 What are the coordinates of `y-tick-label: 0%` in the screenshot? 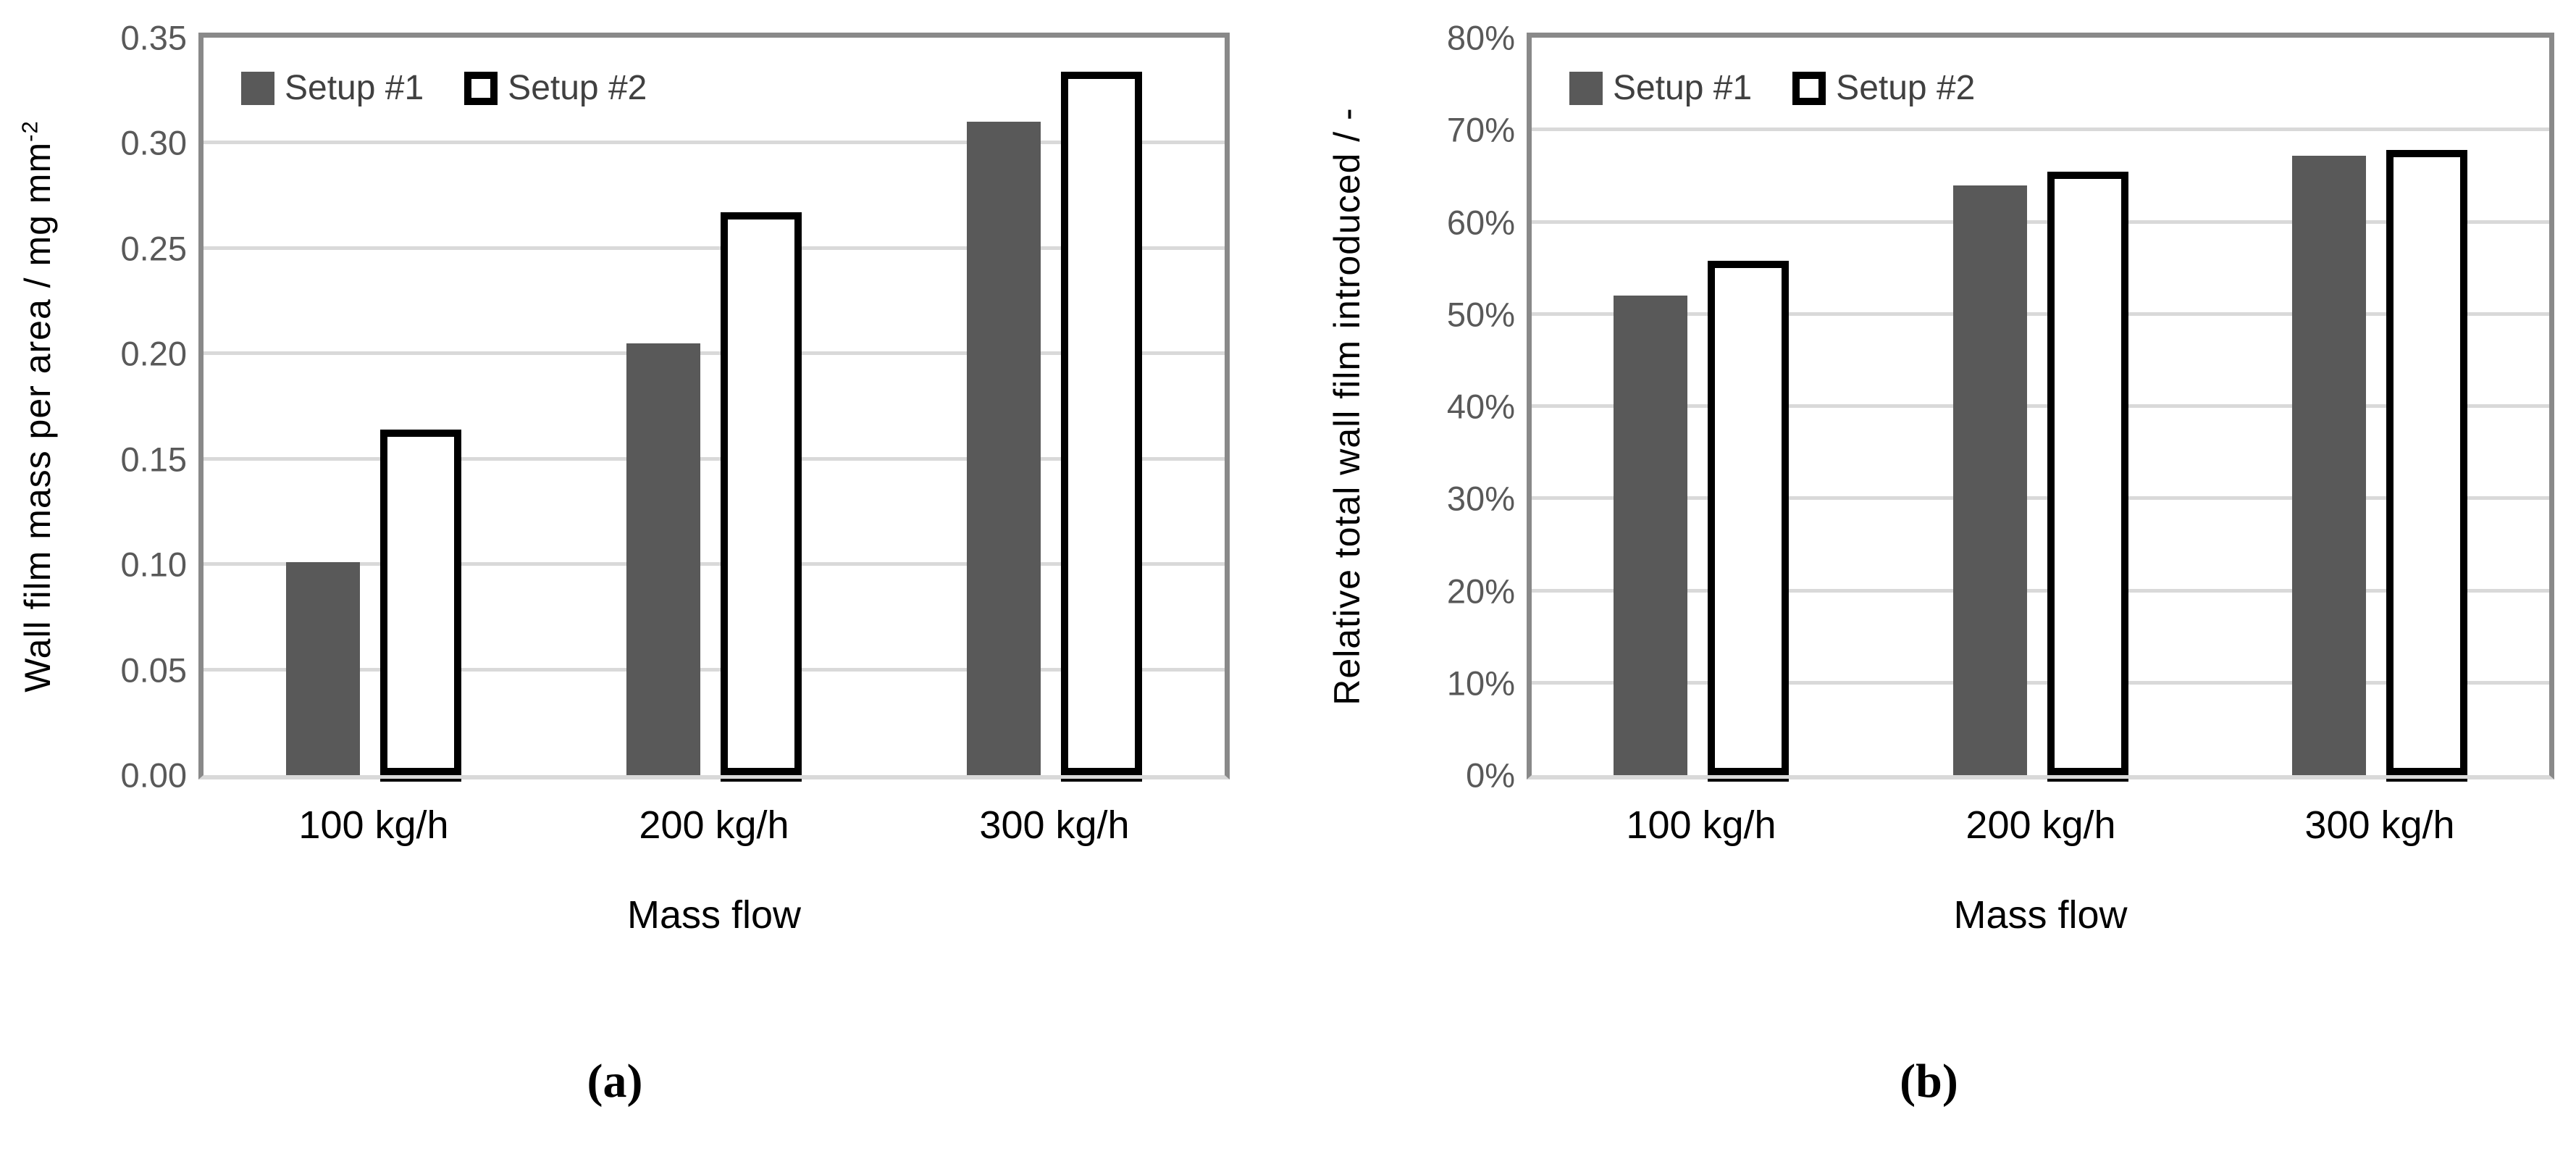 It's located at (1490, 775).